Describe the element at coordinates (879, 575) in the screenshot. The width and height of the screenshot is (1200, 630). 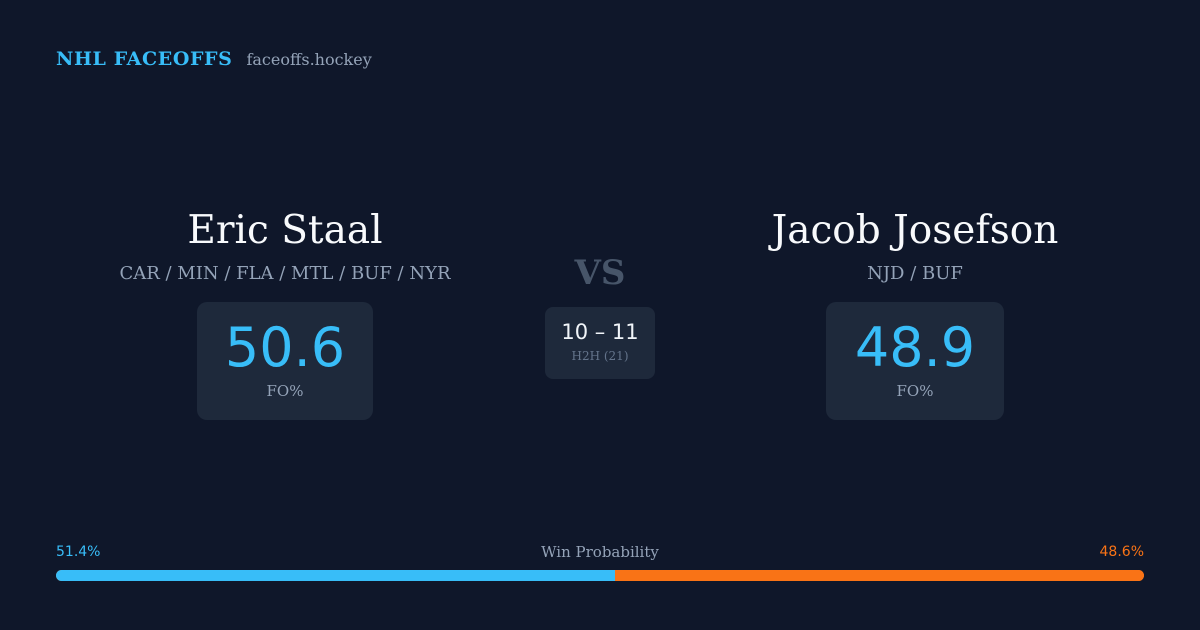
I see `win-prob-bar-right` at that location.